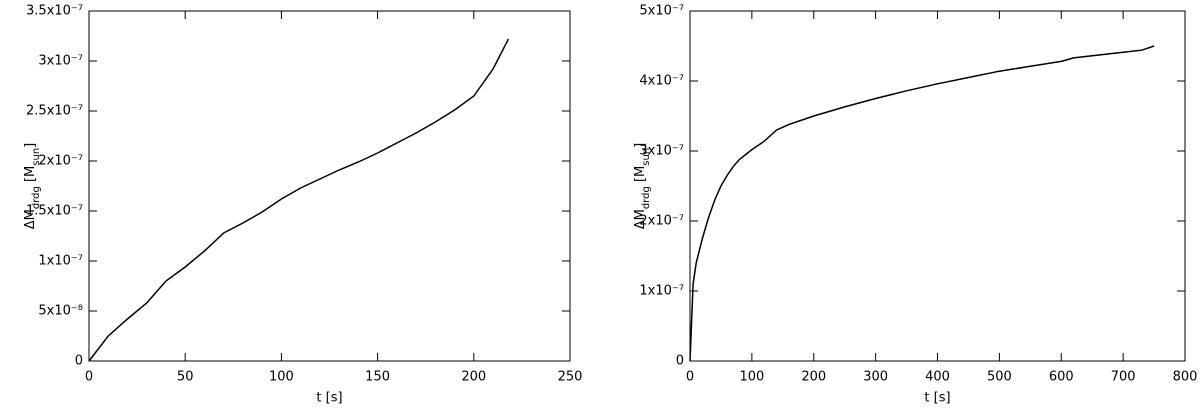  Describe the element at coordinates (937, 377) in the screenshot. I see `x-tick-label: 400` at that location.